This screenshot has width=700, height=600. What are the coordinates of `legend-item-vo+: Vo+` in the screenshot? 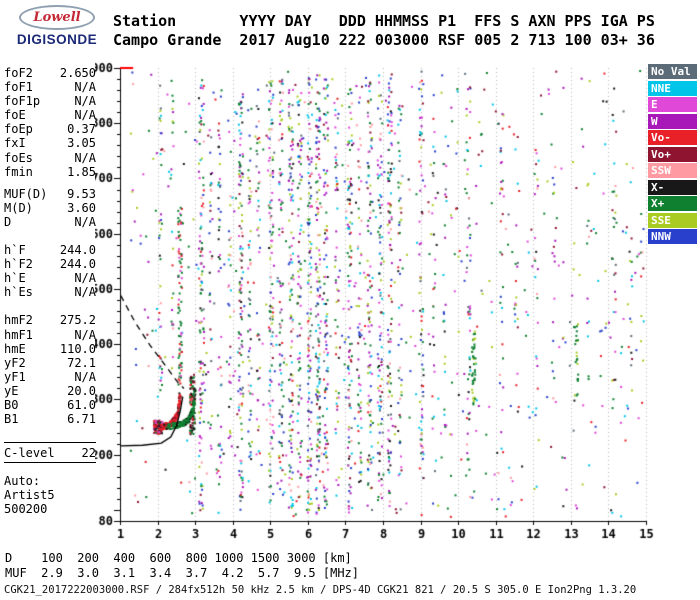 It's located at (672, 154).